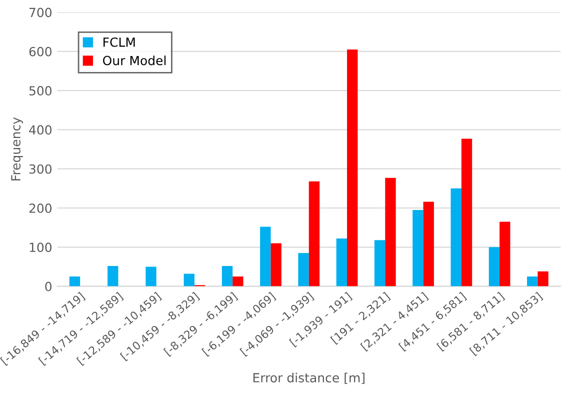 This screenshot has width=572, height=409. What do you see at coordinates (41, 13) in the screenshot?
I see `y-tick-label: 700` at bounding box center [41, 13].